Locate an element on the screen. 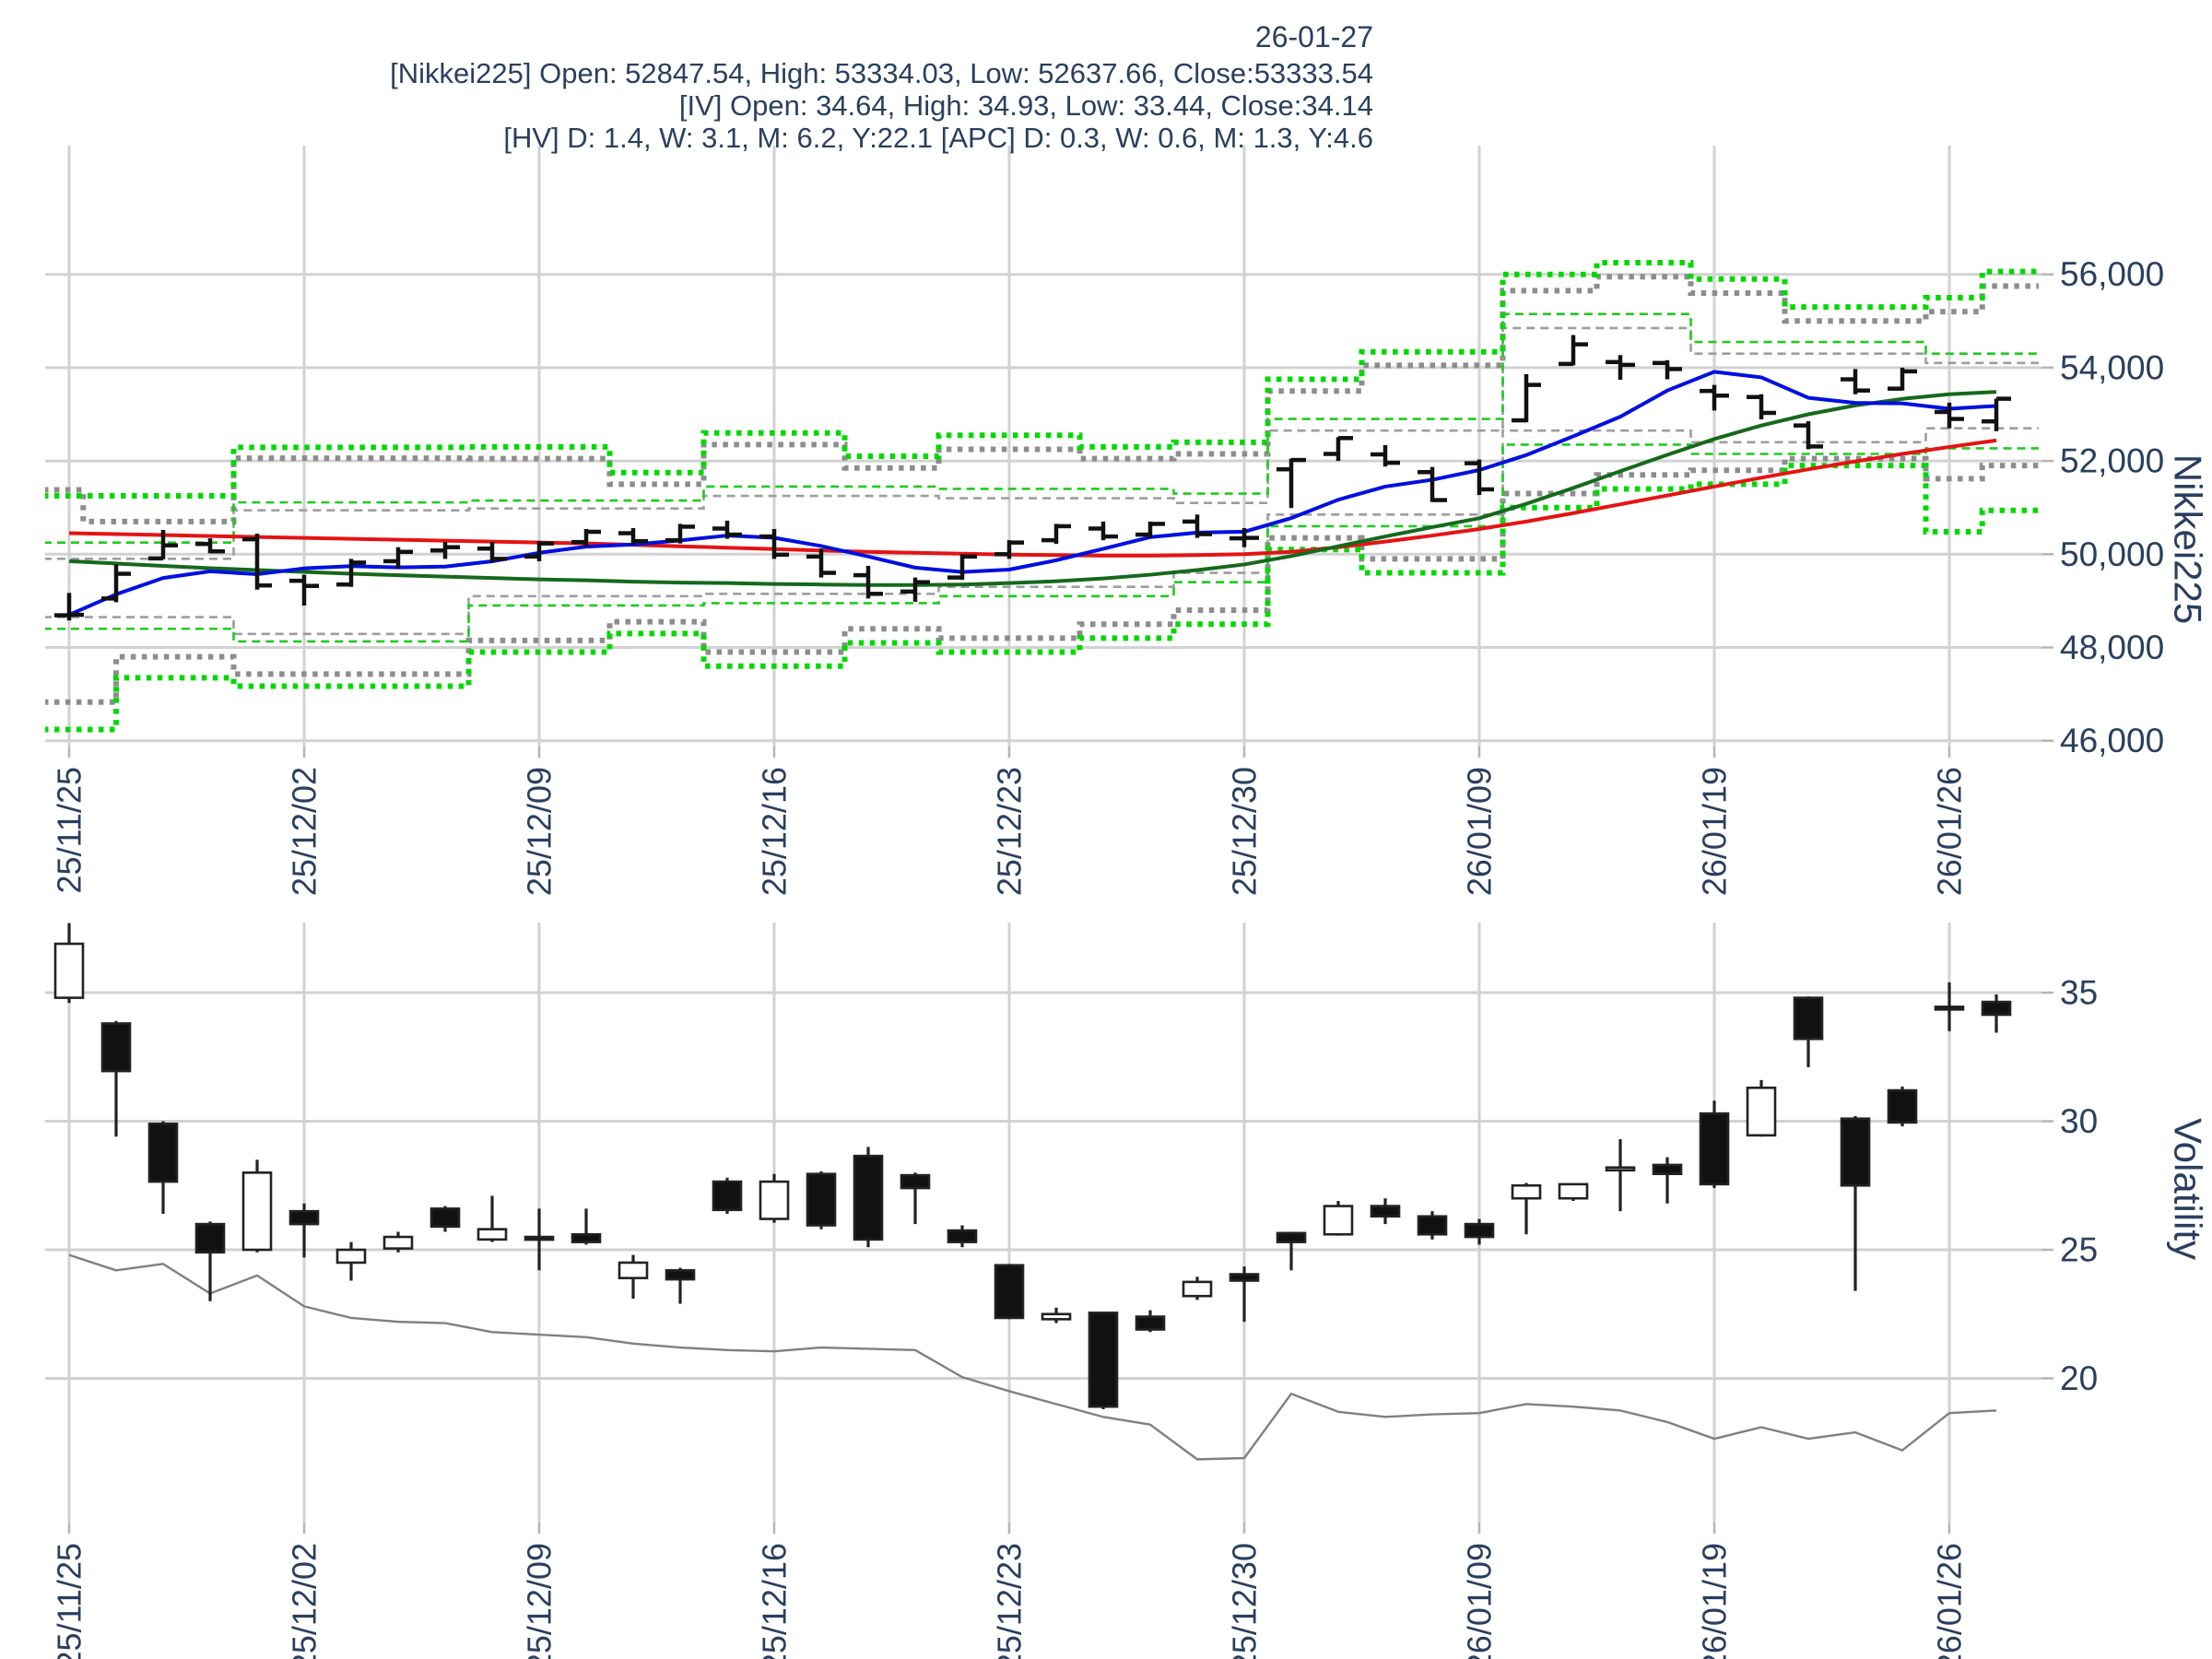 This screenshot has height=1659, width=2212. vol-xtick-label: 25/12/16 is located at coordinates (775, 1601).